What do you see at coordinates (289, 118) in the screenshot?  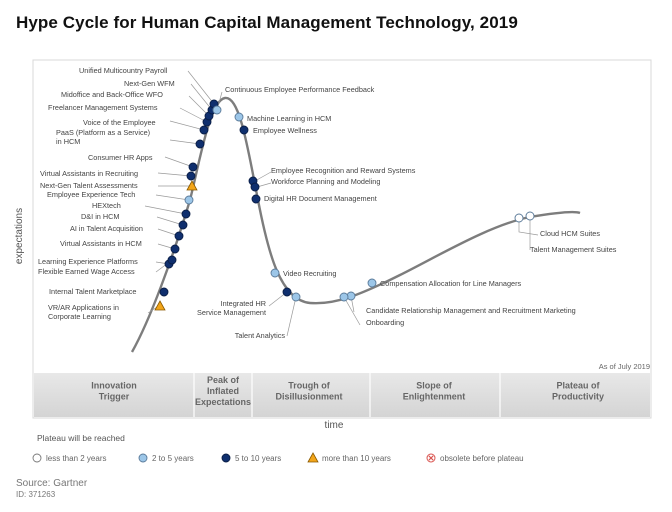 I see `tech-label: Machine Learning in HCM` at bounding box center [289, 118].